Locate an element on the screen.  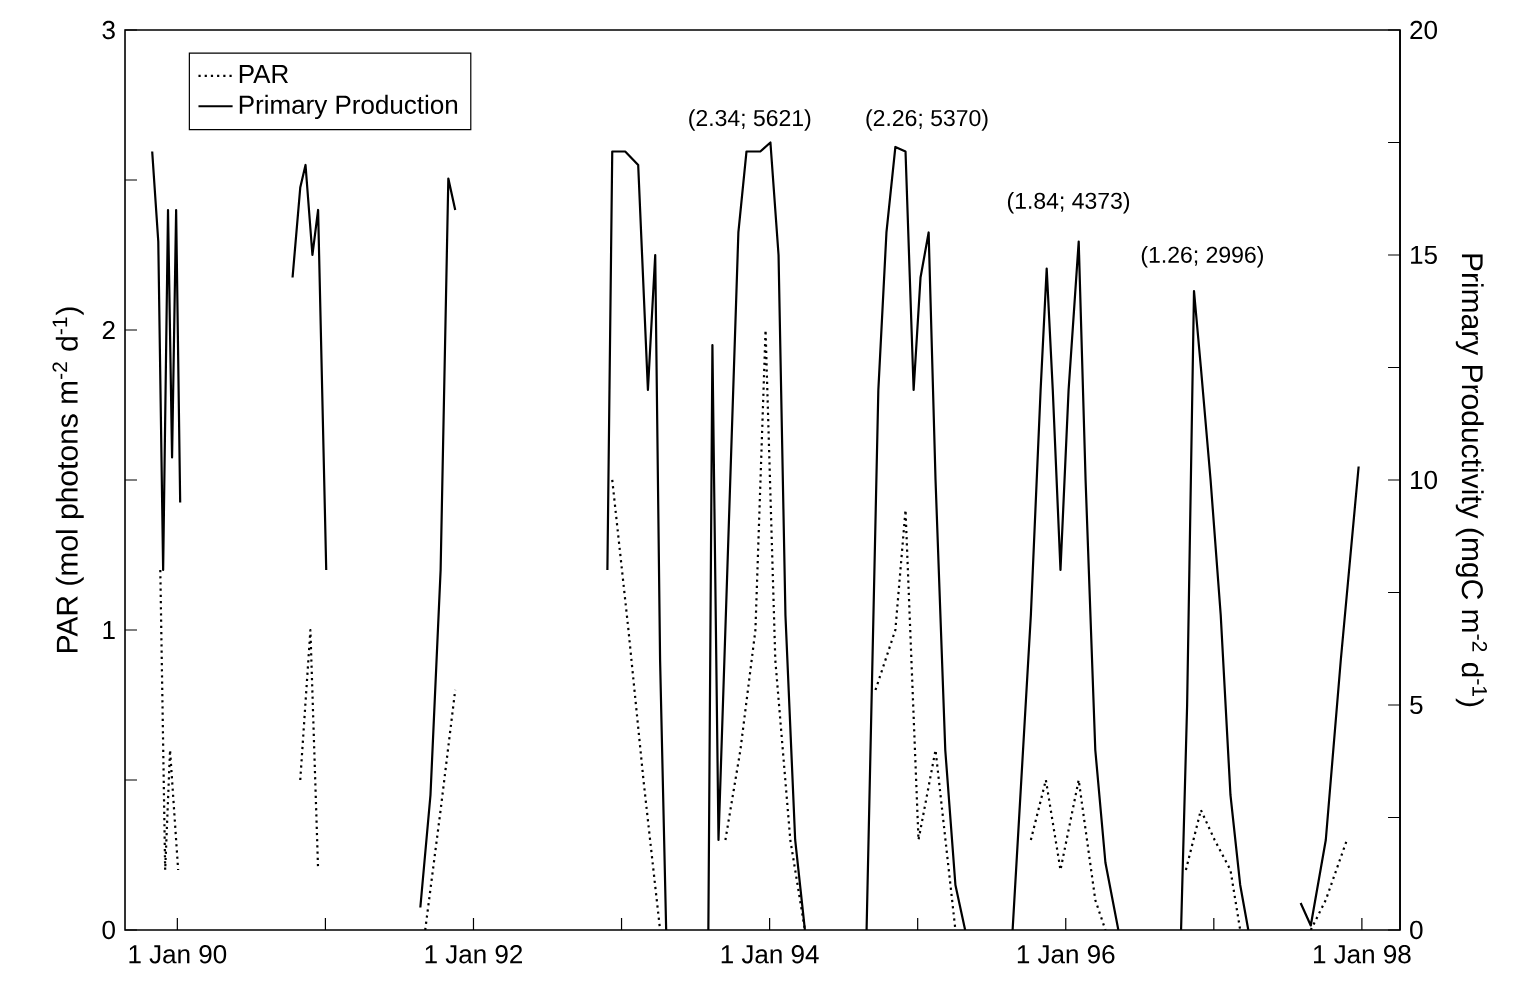
x-tick-label: 1 Jan 92 is located at coordinates (473, 954).